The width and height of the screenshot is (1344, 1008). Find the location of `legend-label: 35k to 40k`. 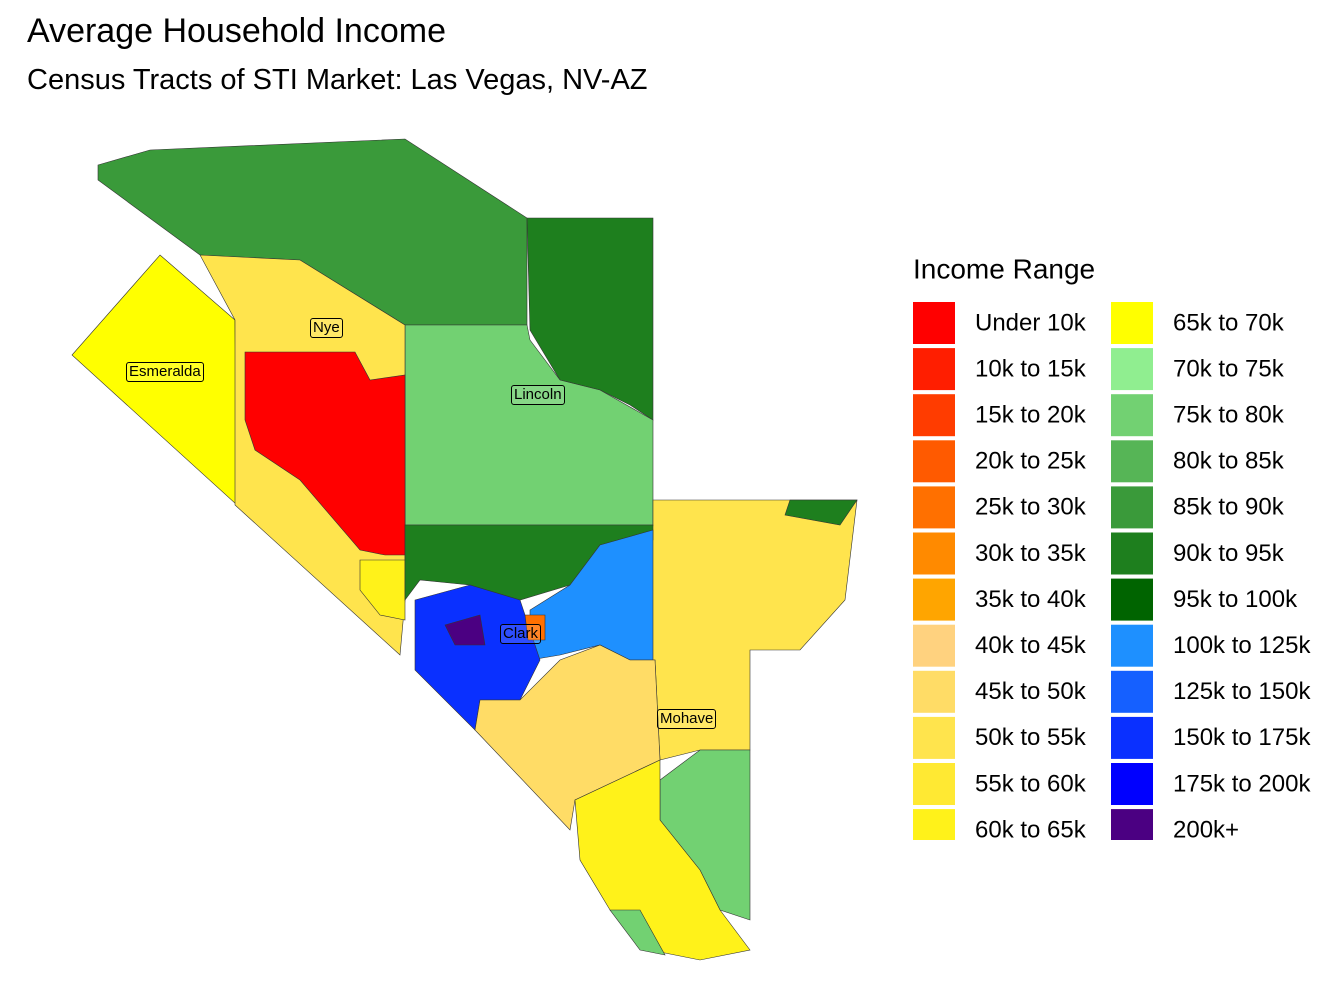

legend-label: 35k to 40k is located at coordinates (1031, 599).